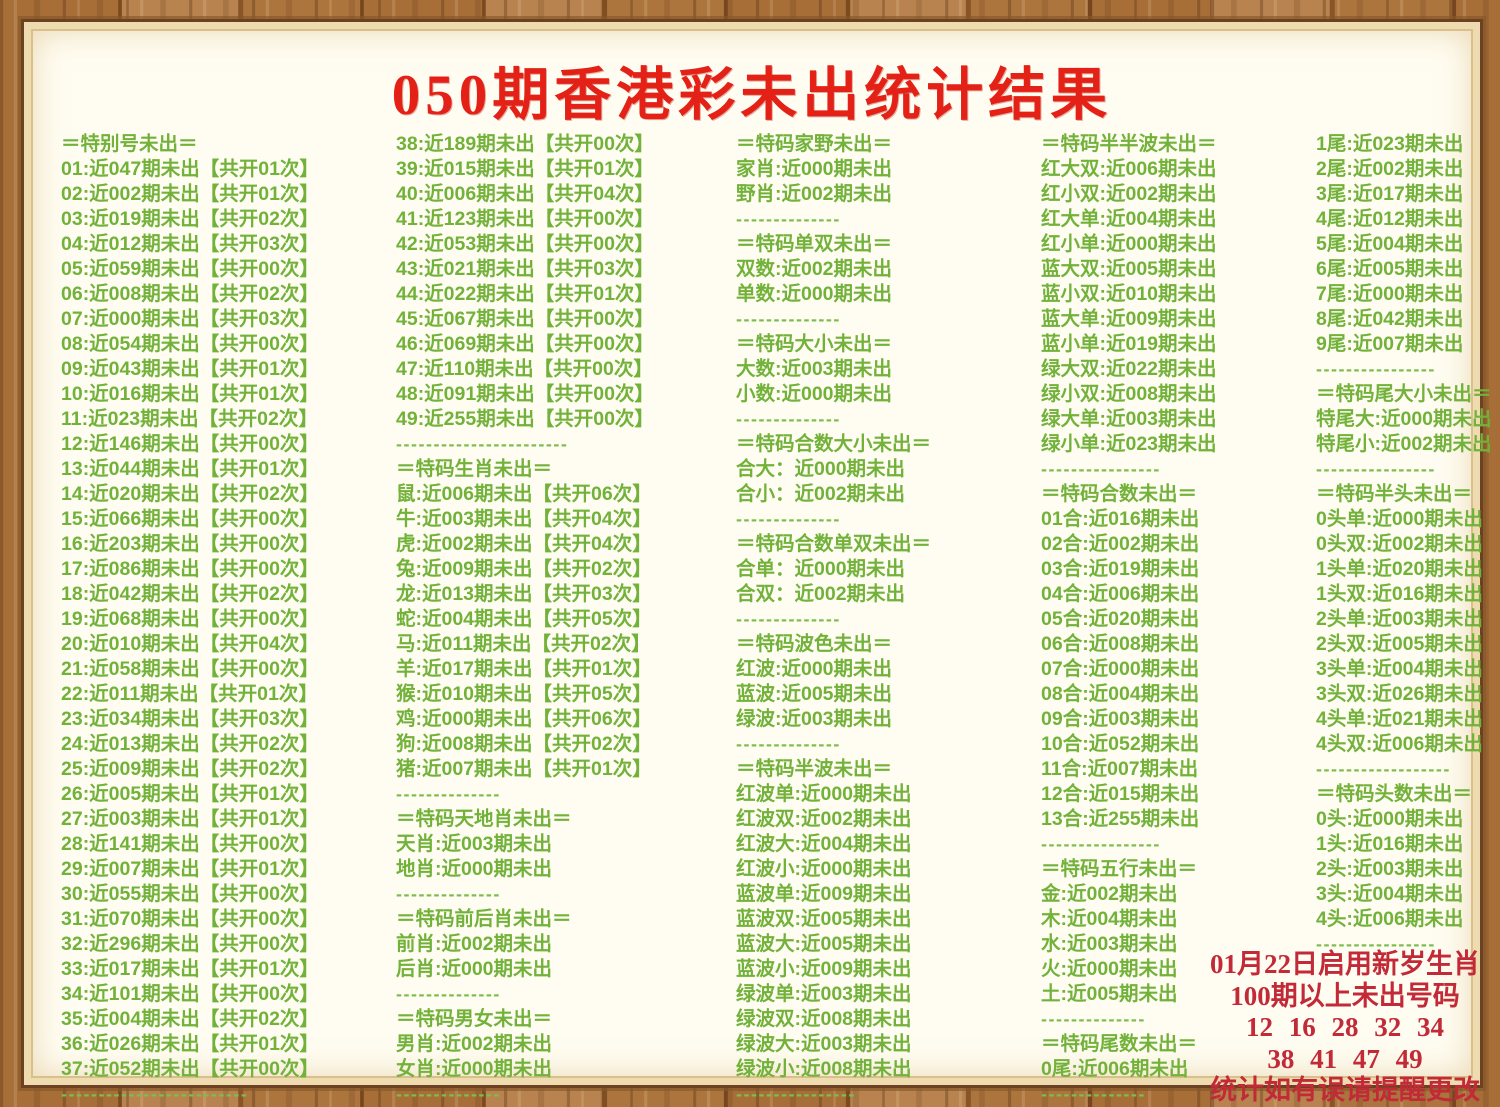  I want to click on stat-line: 33:近017期未出【共开01次】, so click(190, 969).